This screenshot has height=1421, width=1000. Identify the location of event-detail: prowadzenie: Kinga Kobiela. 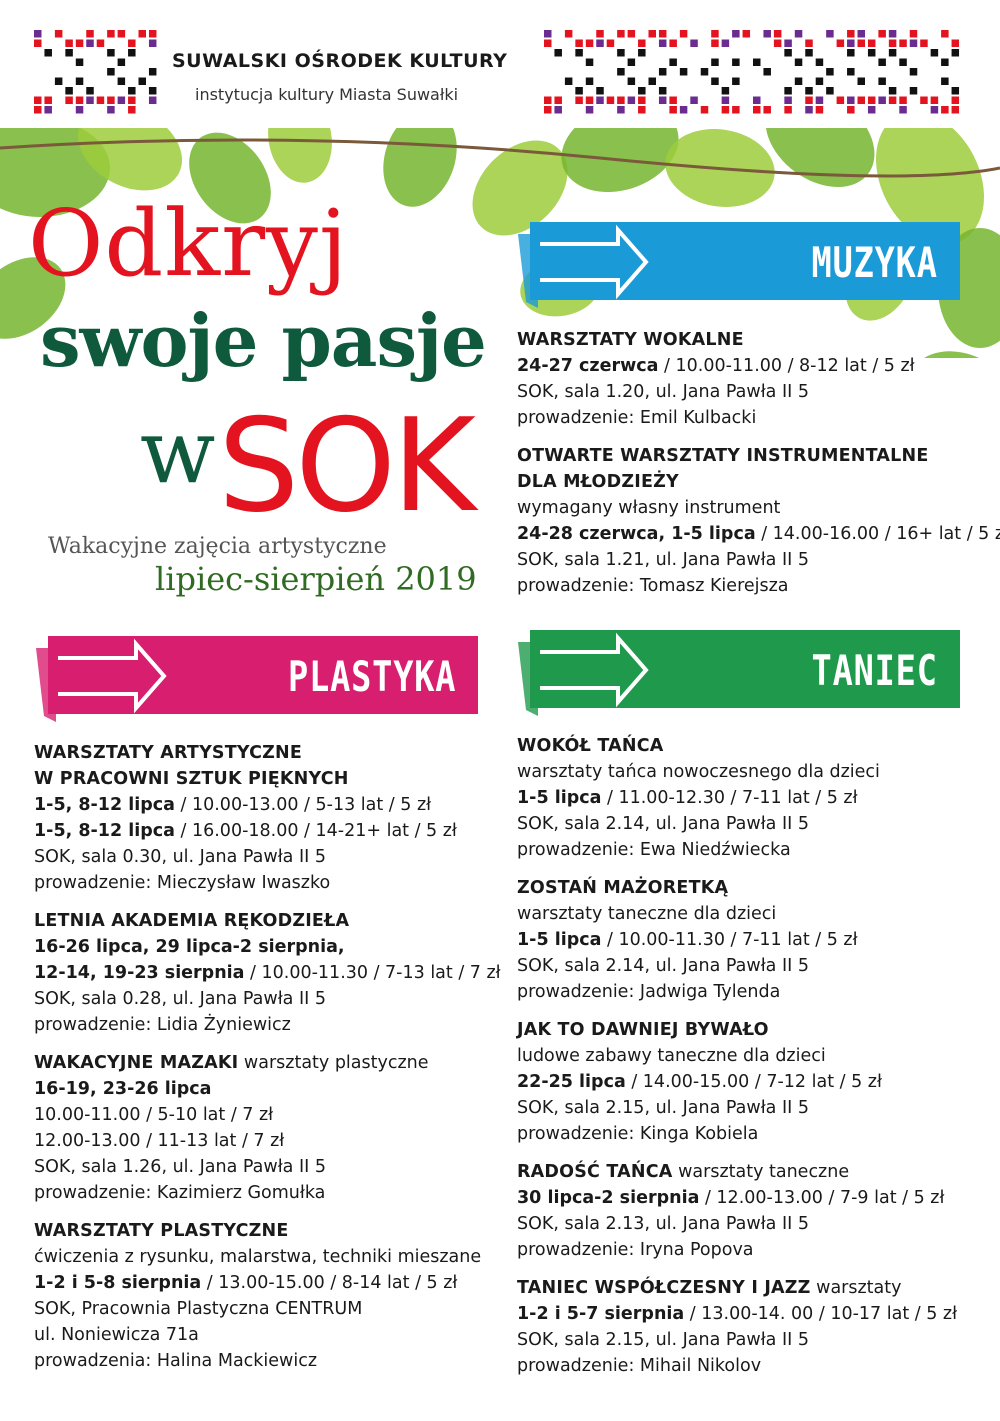
(638, 1134).